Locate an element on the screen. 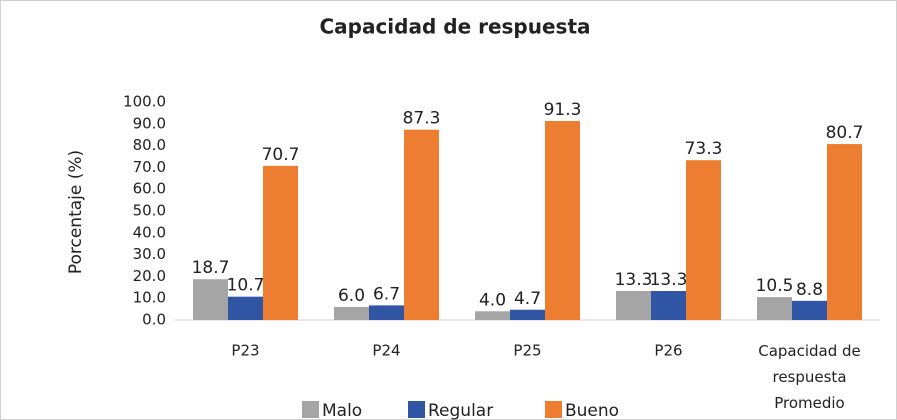 This screenshot has width=897, height=420. chart-title: Capacidad de respuesta is located at coordinates (454, 27).